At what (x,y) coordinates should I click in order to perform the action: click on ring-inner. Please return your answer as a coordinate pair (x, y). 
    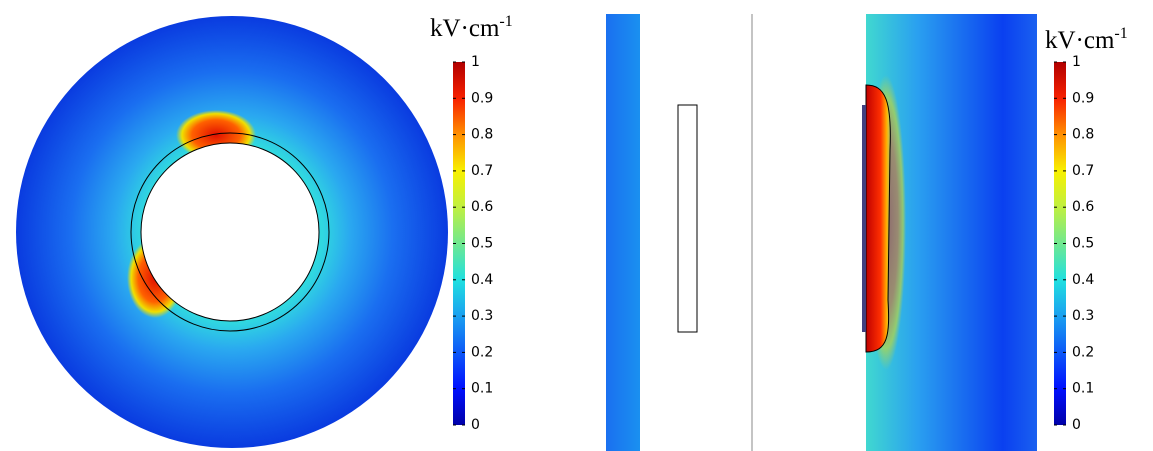
    Looking at the image, I should click on (230, 232).